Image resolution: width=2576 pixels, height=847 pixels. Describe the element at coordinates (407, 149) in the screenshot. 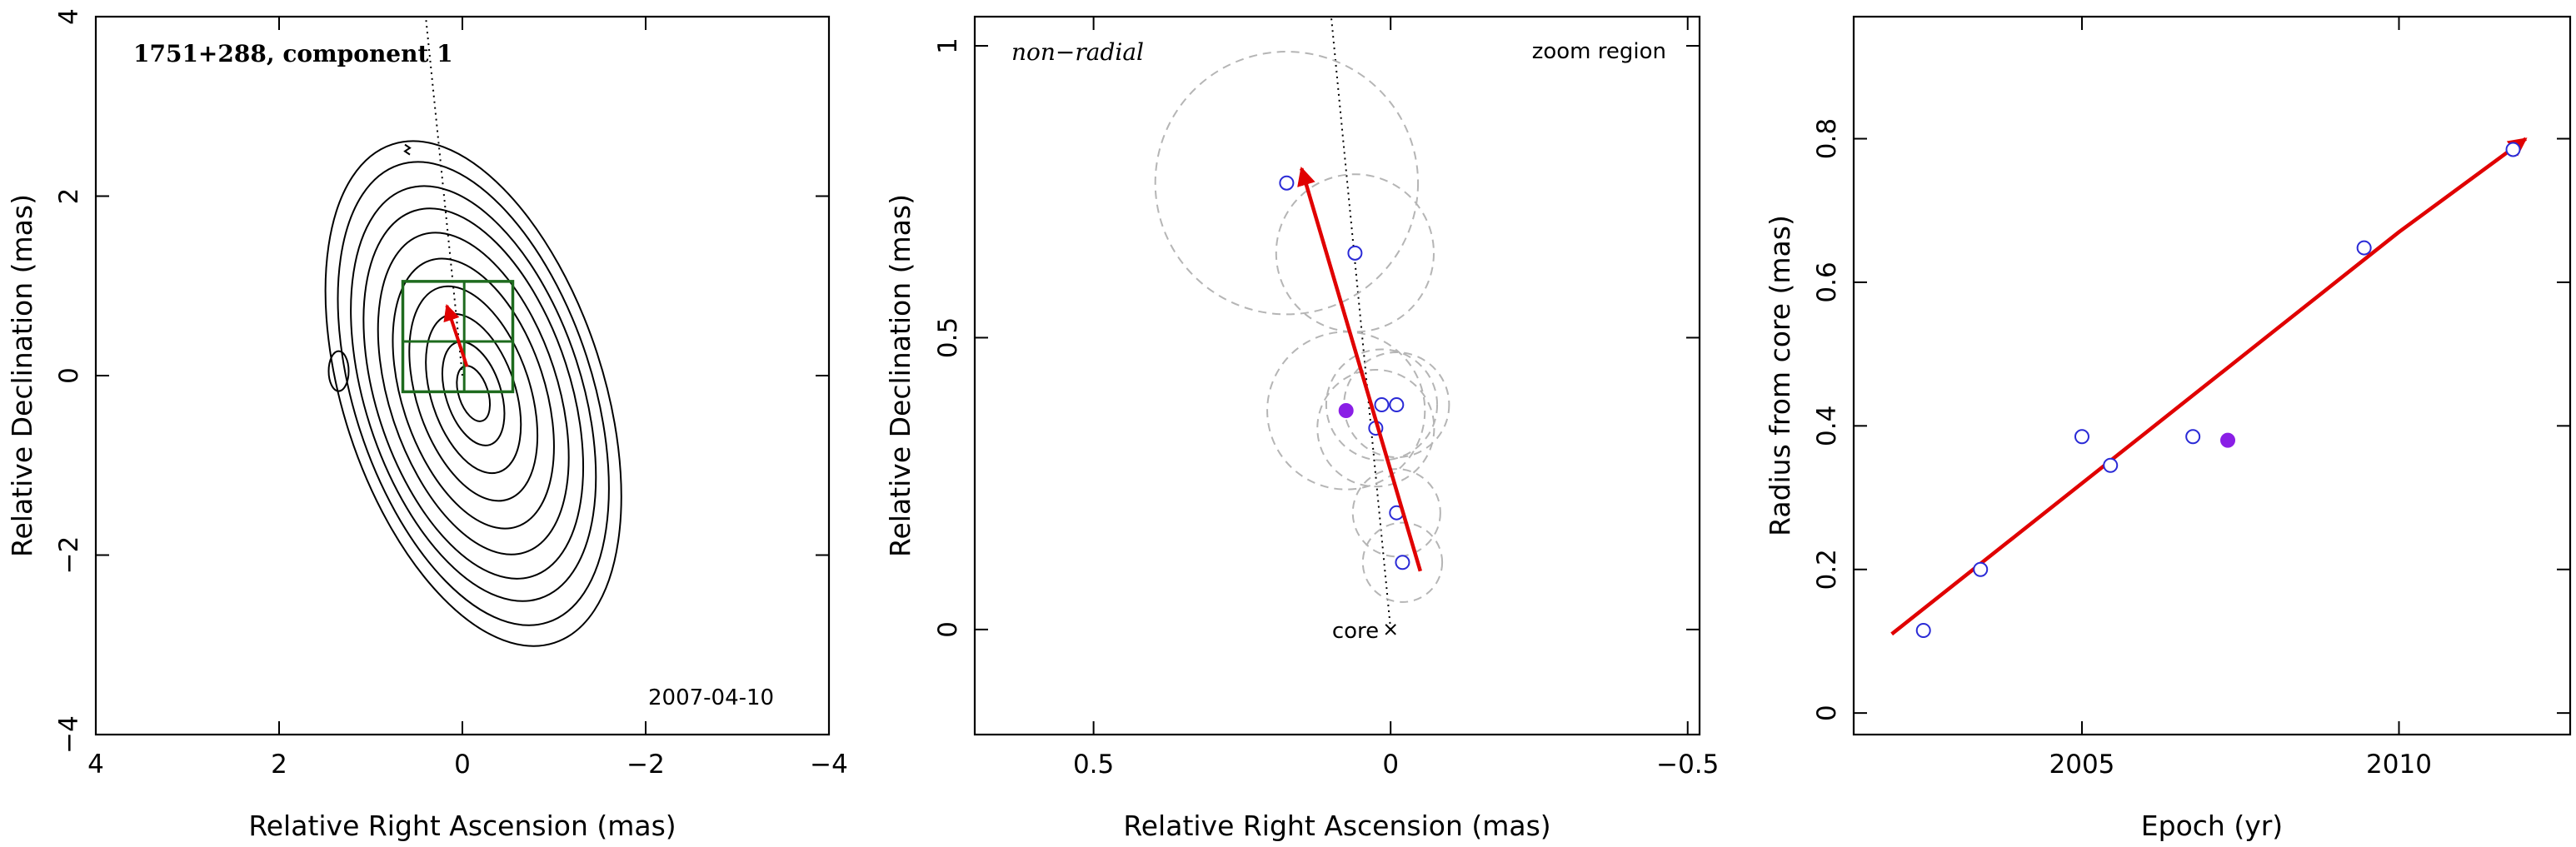

I see `contour-island-small` at that location.